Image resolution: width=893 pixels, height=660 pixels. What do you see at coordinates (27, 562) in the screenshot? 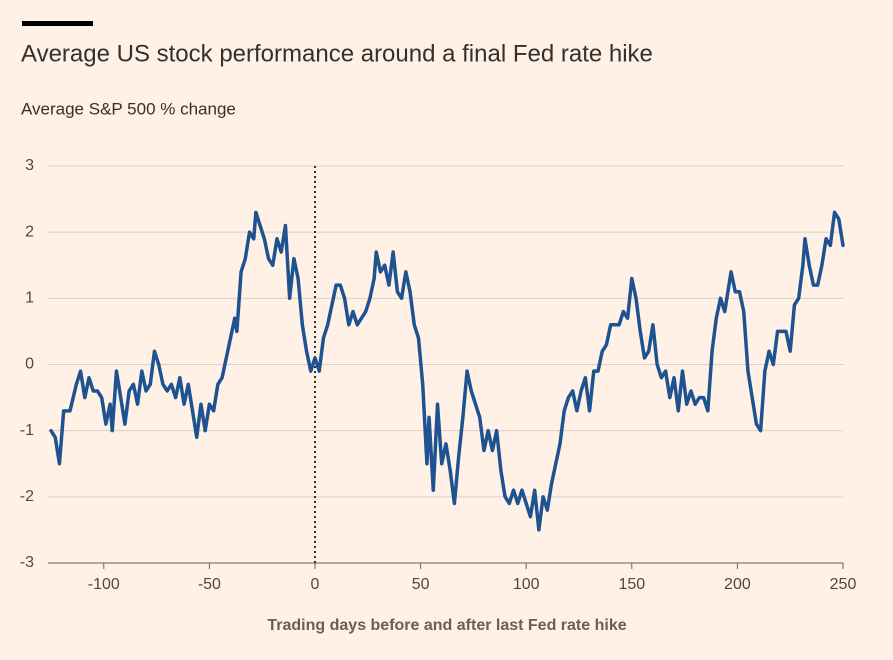
I see `y-tick-label: -3` at bounding box center [27, 562].